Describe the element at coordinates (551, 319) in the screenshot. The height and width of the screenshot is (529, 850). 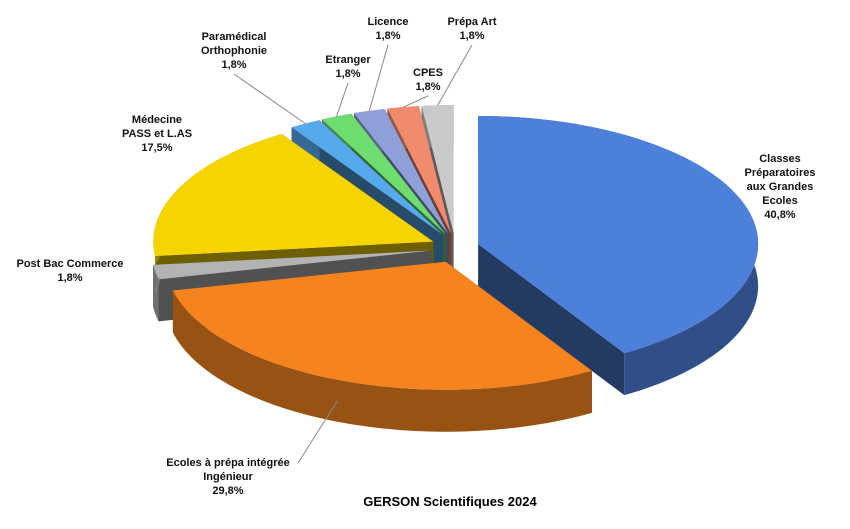
I see `slice-side` at that location.